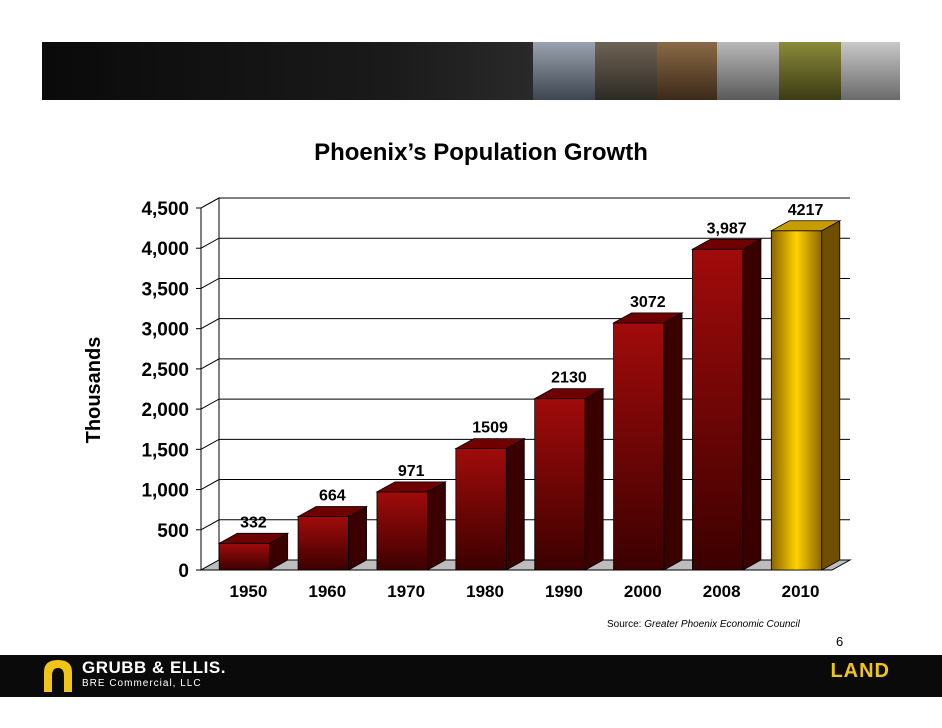 The image size is (942, 728). What do you see at coordinates (564, 71) in the screenshot?
I see `header-photo-building` at bounding box center [564, 71].